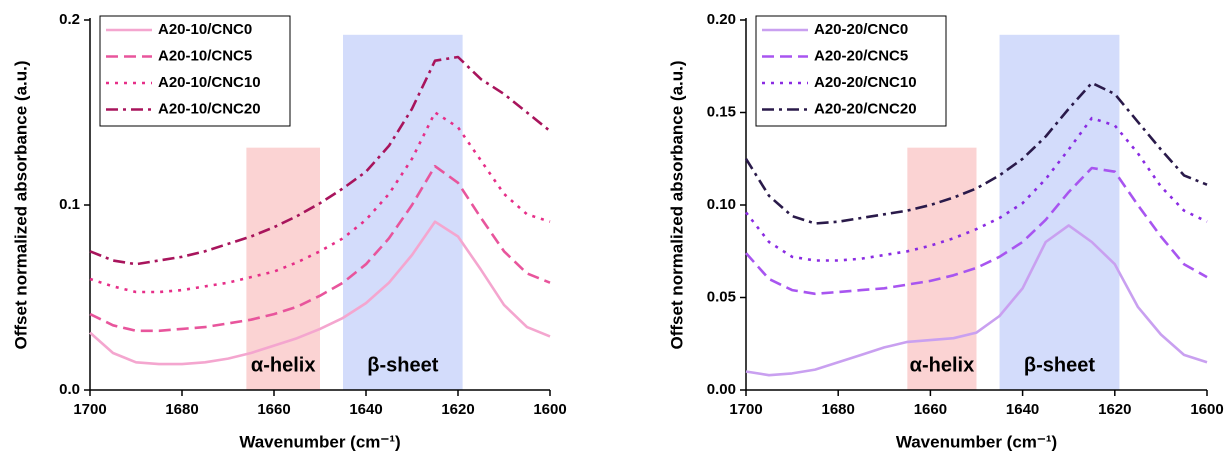 This screenshot has height=460, width=1229. What do you see at coordinates (209, 108) in the screenshot?
I see `legend-label: A20-10/CNC20` at bounding box center [209, 108].